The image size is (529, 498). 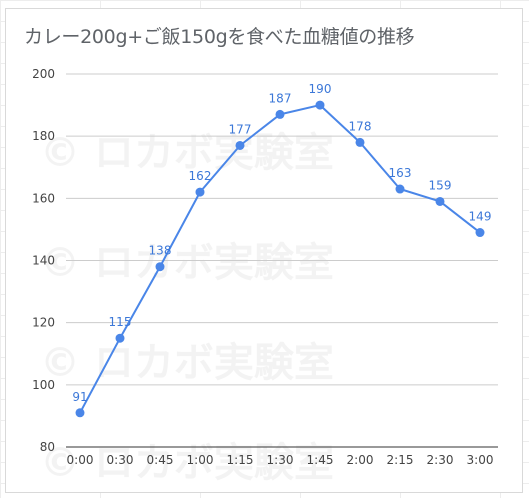 I want to click on x-tick-label: 3:00, so click(x=480, y=460).